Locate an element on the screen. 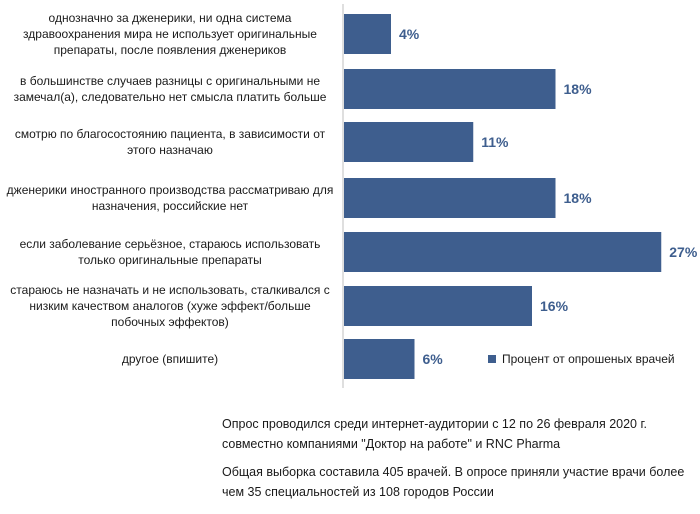  chart-legend: Процент от опрошеных врачей is located at coordinates (581, 359).